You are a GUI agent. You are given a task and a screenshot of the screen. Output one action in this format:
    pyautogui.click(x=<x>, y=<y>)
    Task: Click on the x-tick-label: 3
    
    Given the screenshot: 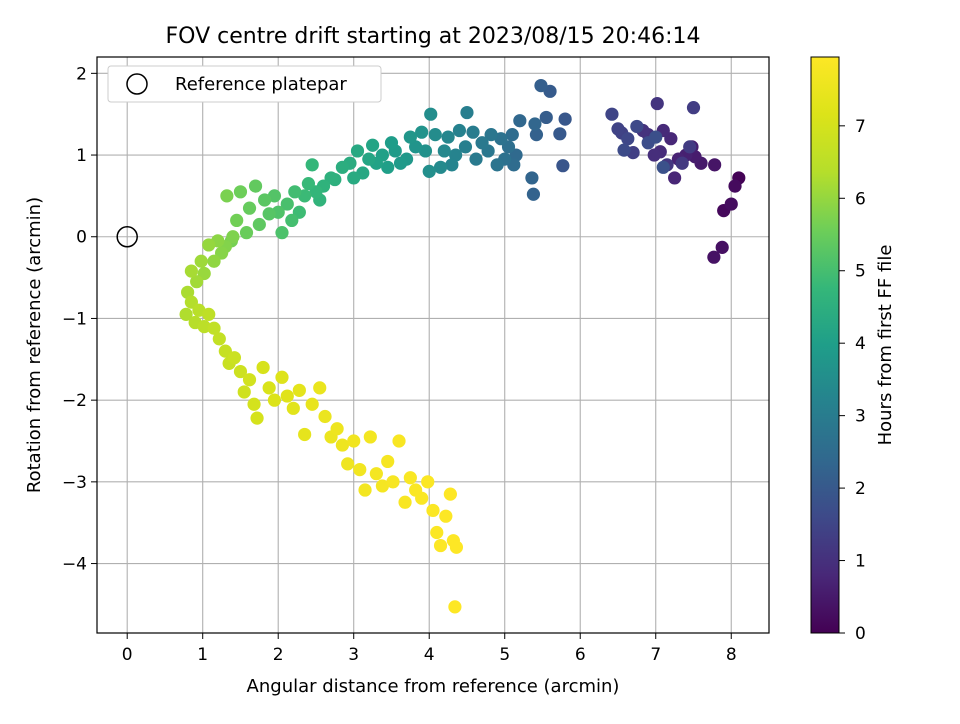 What is the action you would take?
    pyautogui.click(x=353, y=655)
    